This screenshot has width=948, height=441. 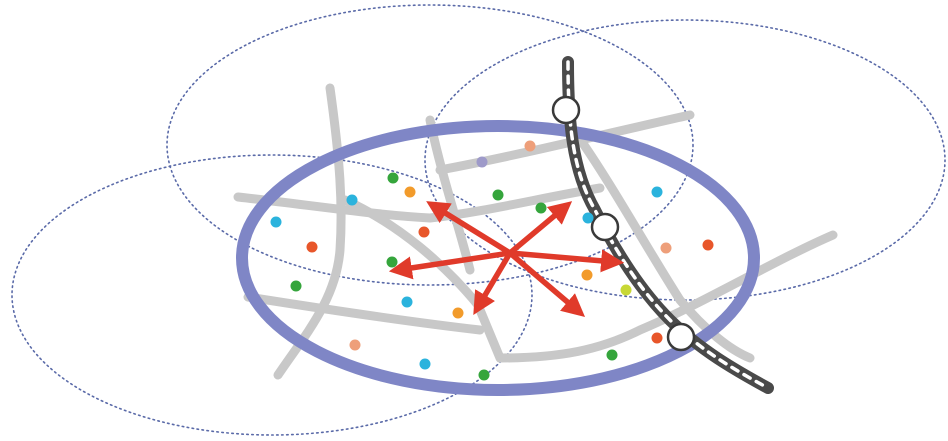 What do you see at coordinates (450, 265) in the screenshot?
I see `arrow-left` at bounding box center [450, 265].